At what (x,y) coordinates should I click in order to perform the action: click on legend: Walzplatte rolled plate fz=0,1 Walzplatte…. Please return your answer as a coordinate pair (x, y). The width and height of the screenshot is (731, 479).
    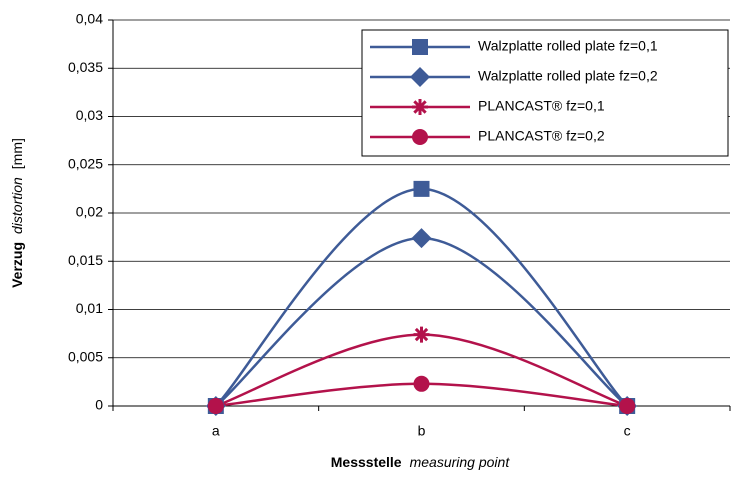
    Looking at the image, I should click on (545, 93).